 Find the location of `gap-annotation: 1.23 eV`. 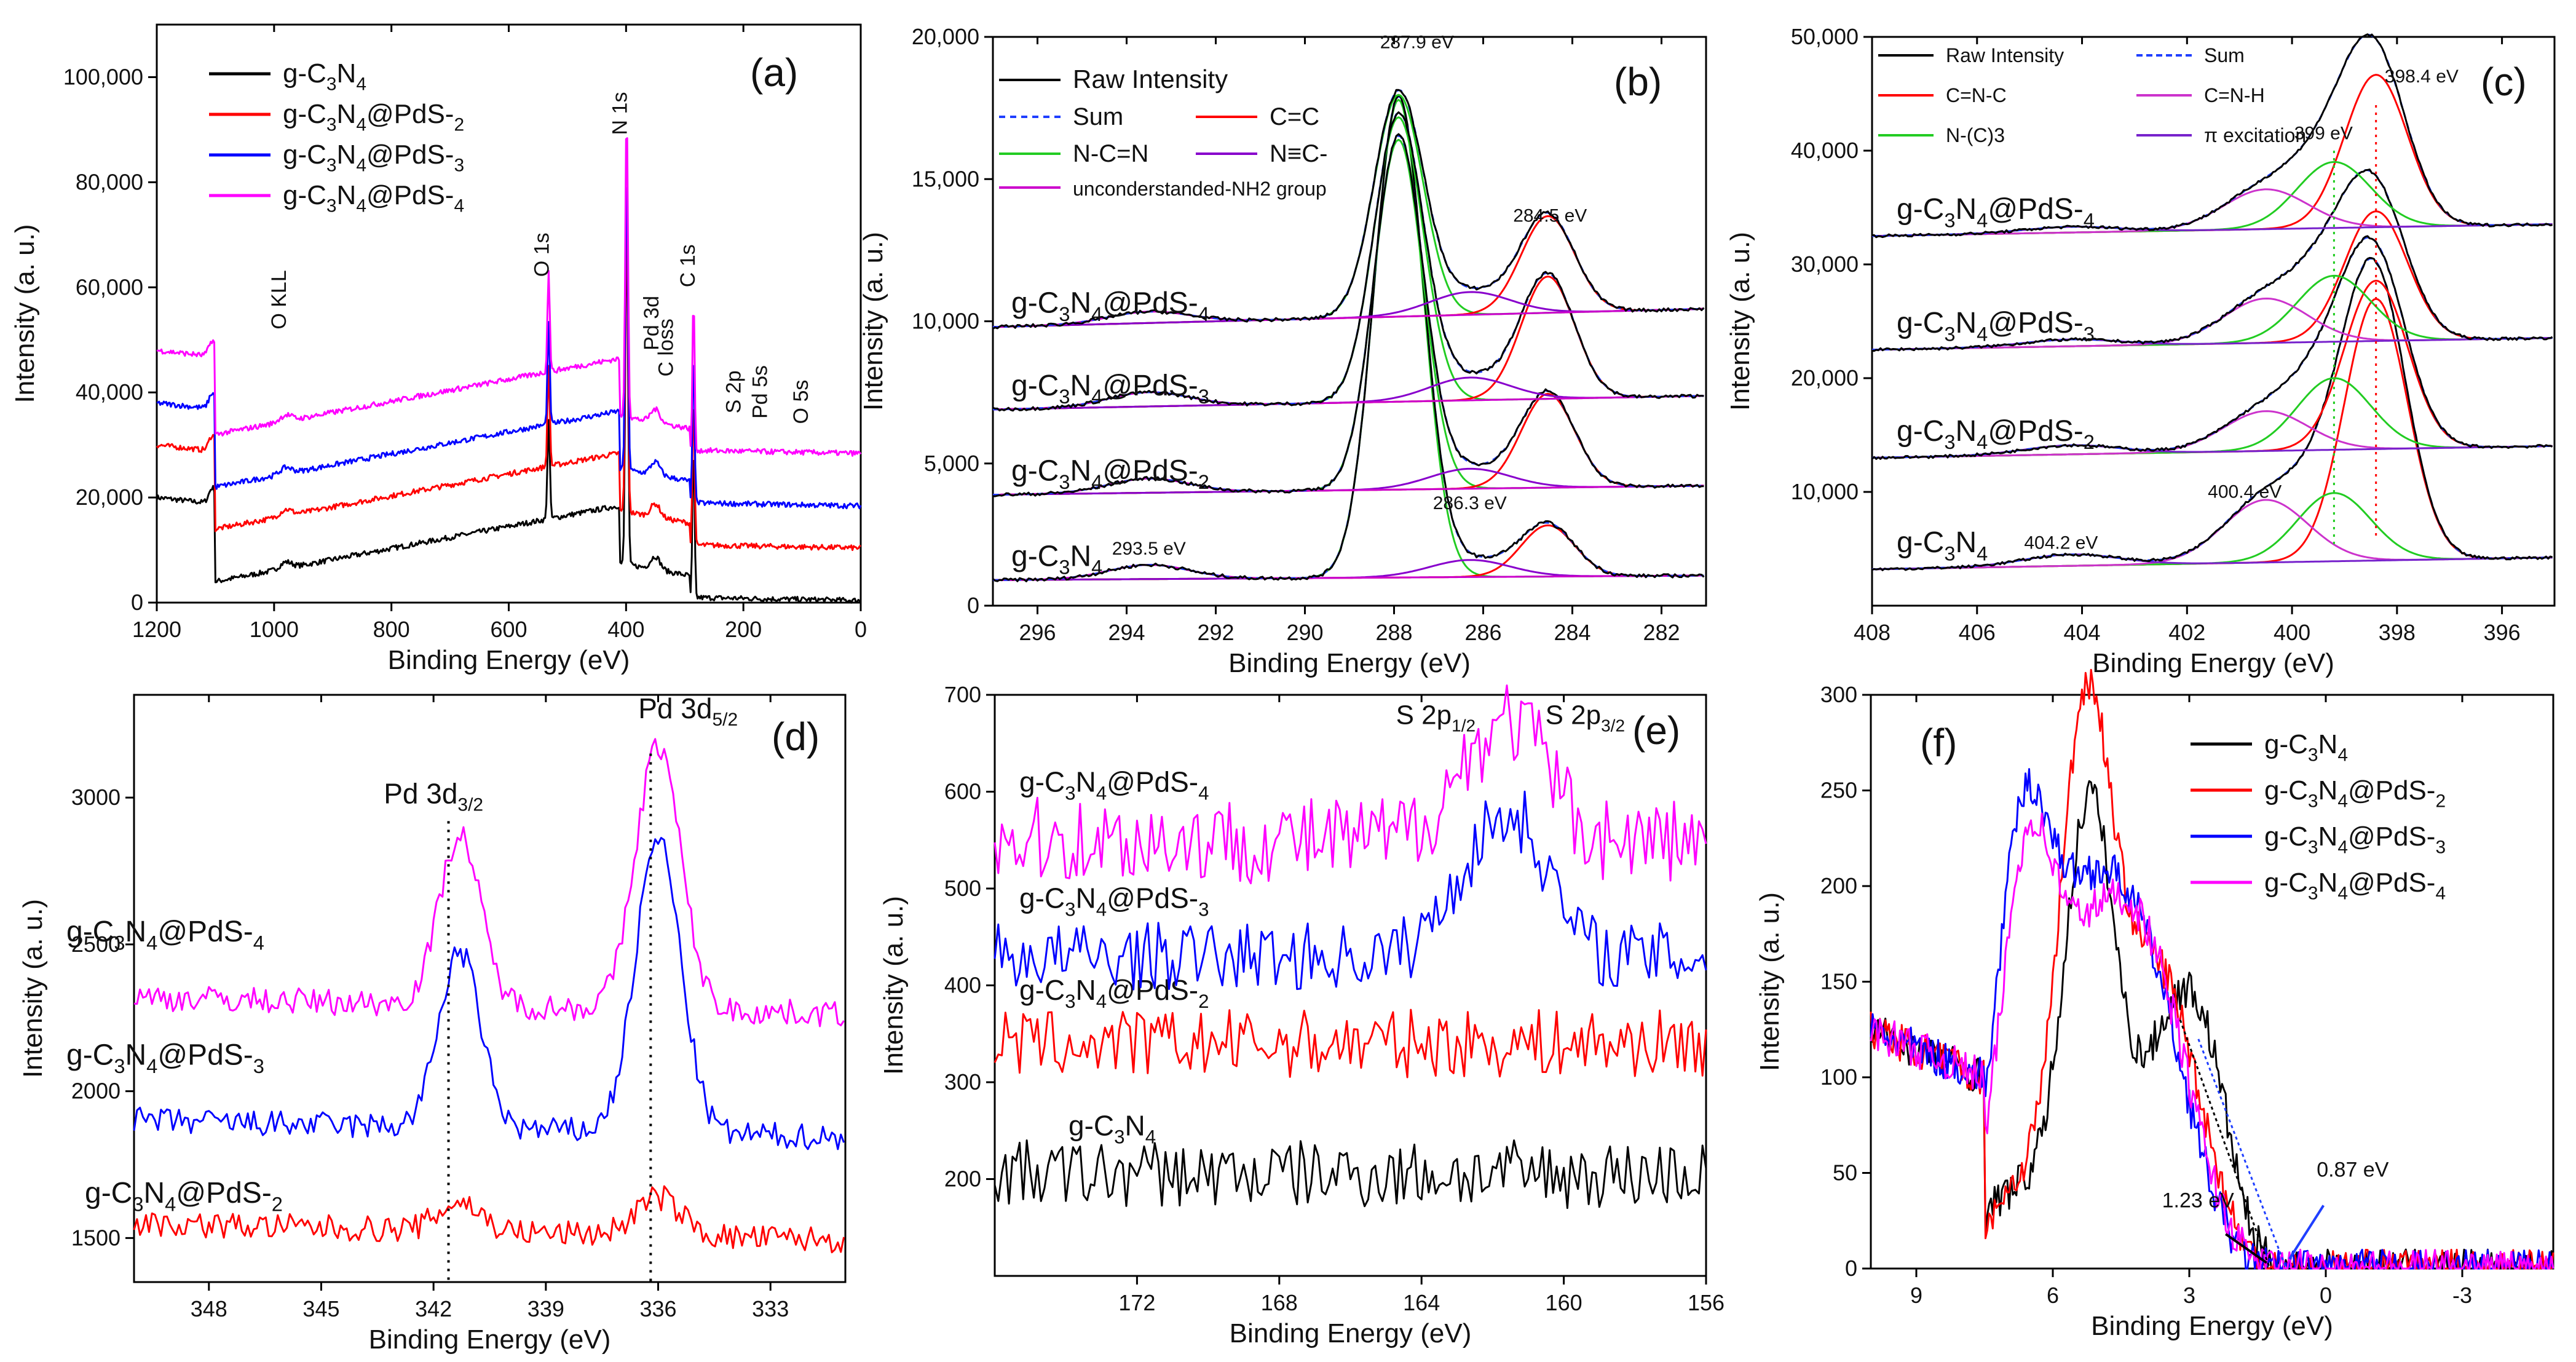

gap-annotation: 1.23 eV is located at coordinates (2198, 1200).